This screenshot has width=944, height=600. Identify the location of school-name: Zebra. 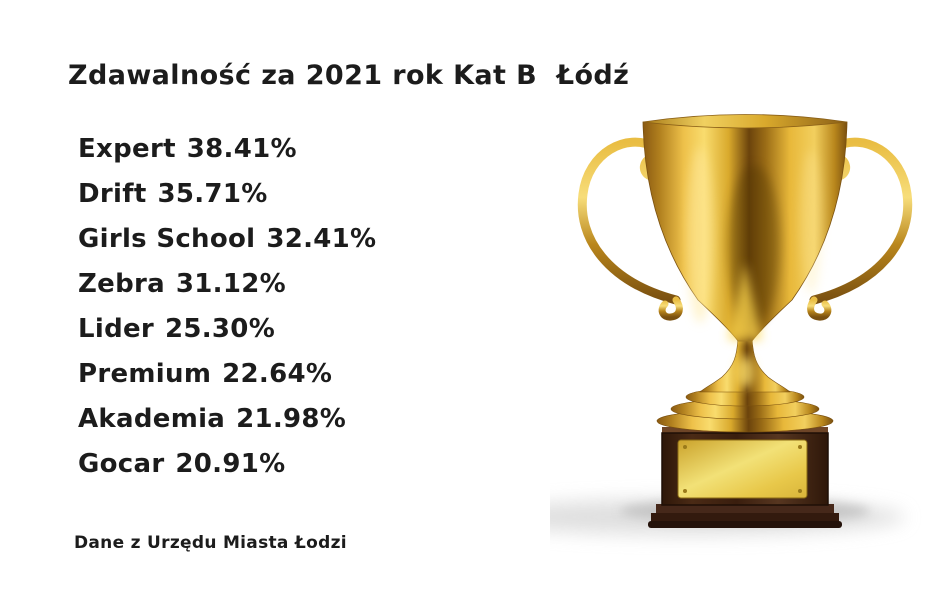
(121, 284).